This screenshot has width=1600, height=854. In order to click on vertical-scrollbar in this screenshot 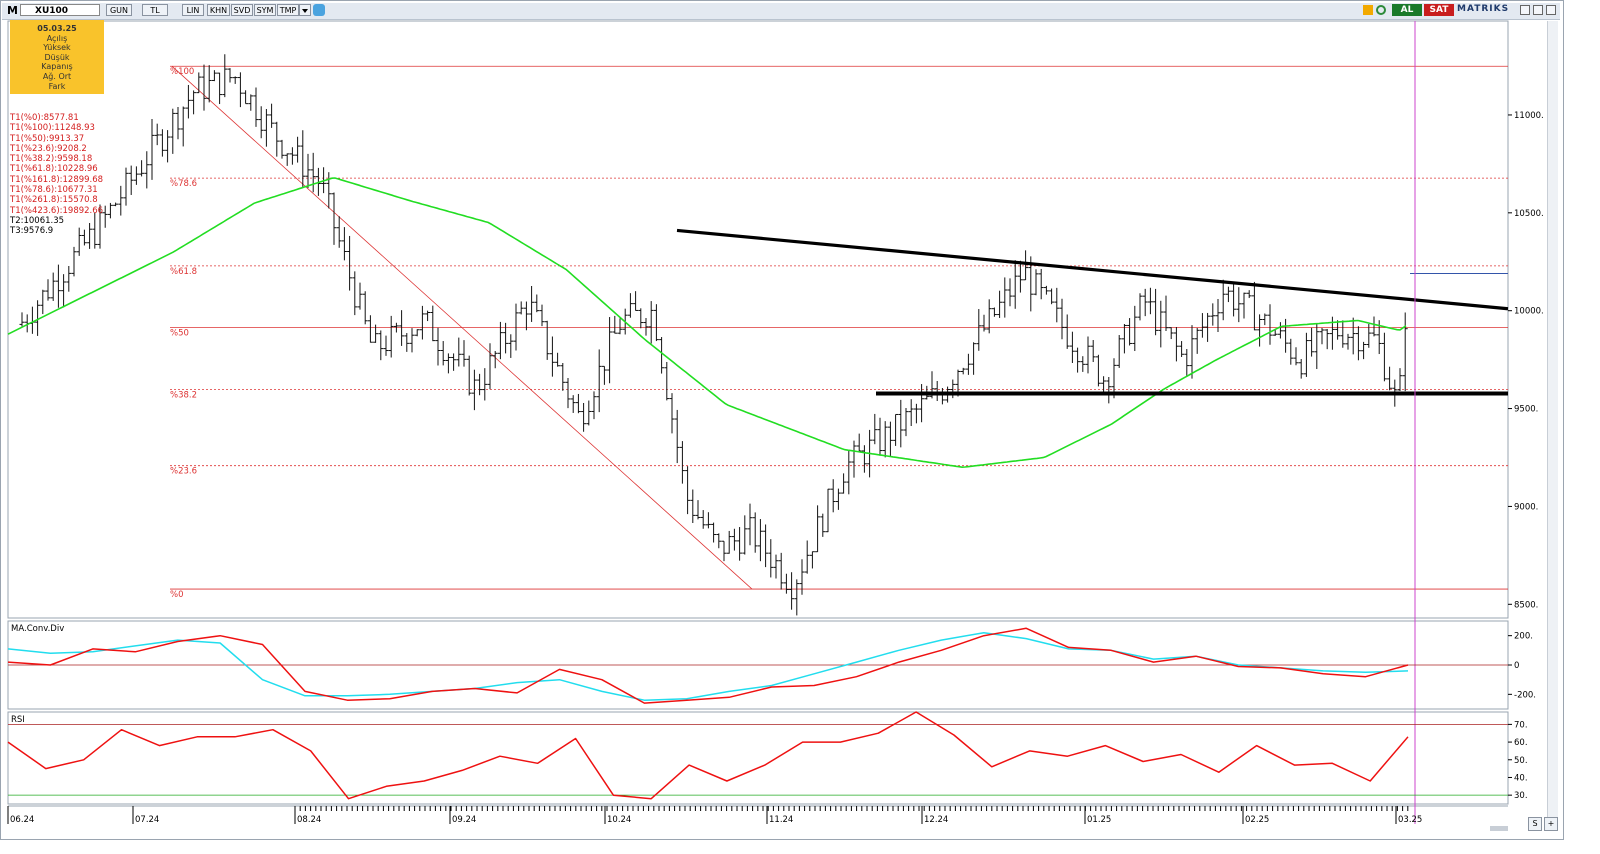, I will do `click(1552, 426)`.